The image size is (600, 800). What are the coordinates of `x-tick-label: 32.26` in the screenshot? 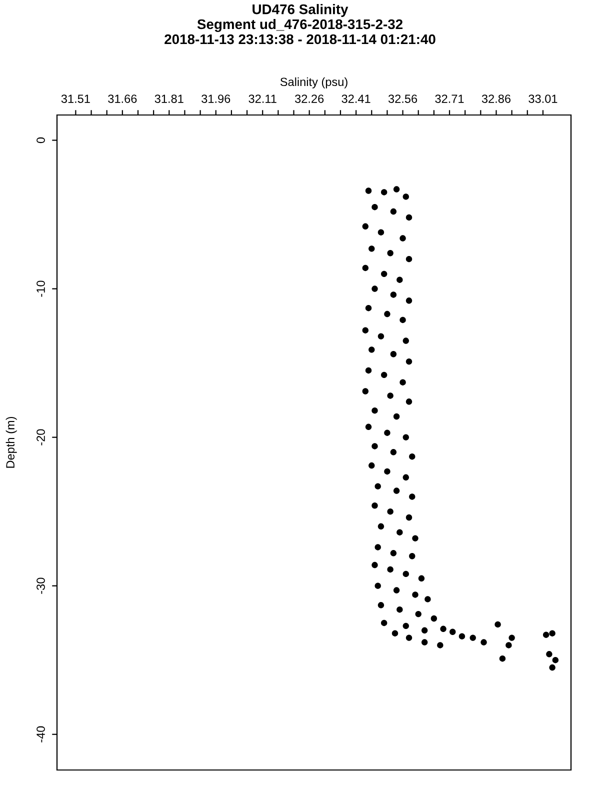 It's located at (309, 98).